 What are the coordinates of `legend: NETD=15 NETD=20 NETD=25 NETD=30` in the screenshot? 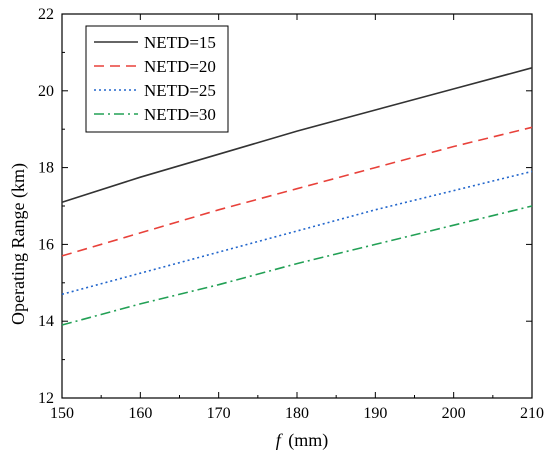 It's located at (157, 79).